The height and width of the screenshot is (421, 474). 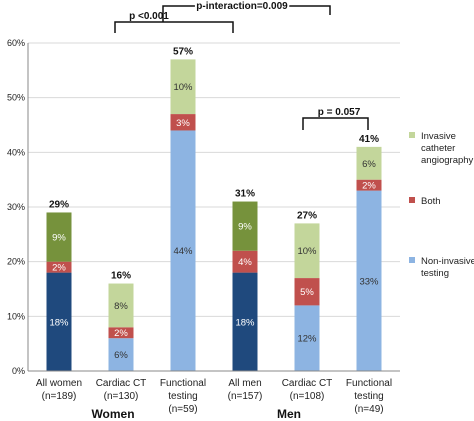 What do you see at coordinates (438, 136) in the screenshot?
I see `legend-label: Invasive` at bounding box center [438, 136].